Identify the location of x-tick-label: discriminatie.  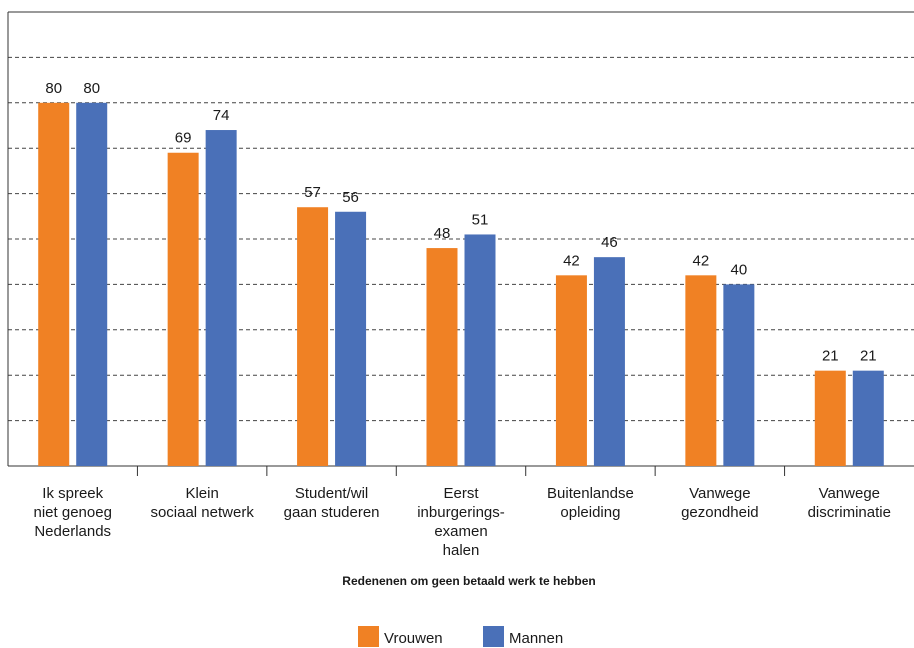
(849, 512).